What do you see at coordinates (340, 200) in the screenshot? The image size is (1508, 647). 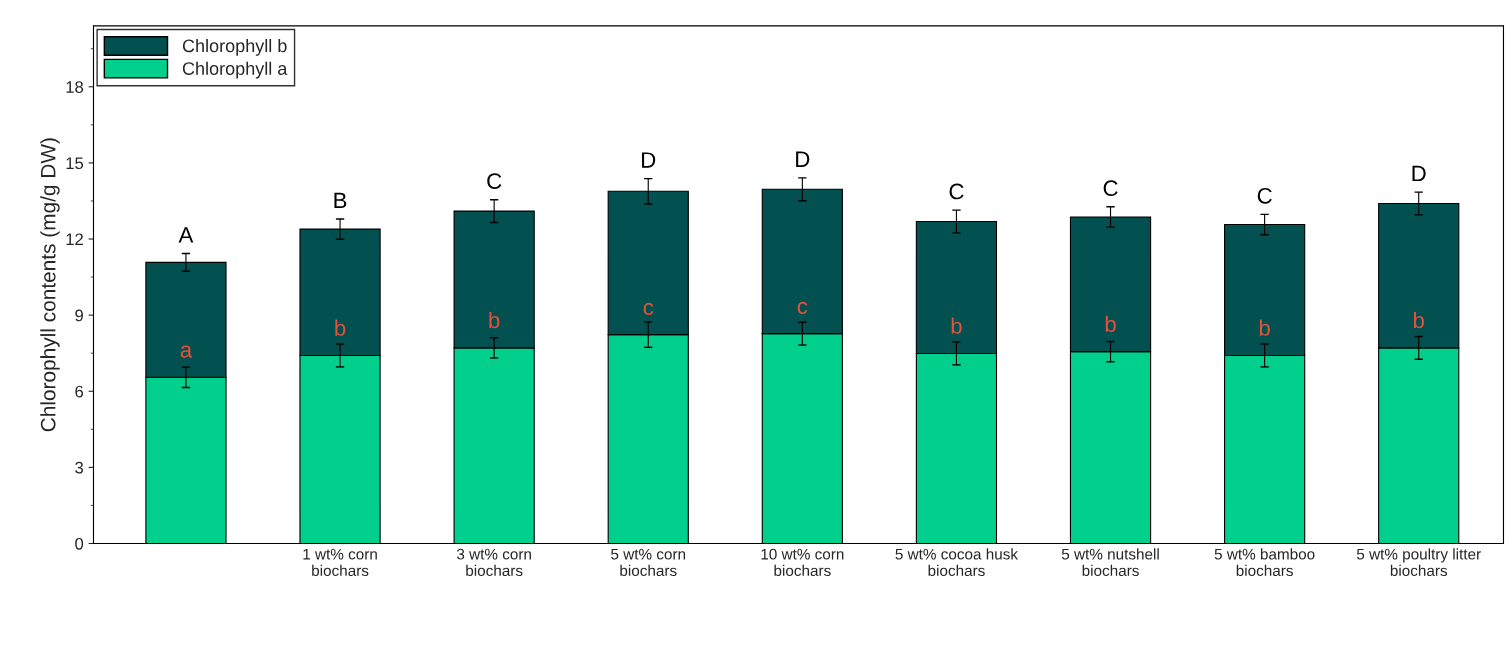 I see `annotation: B` at bounding box center [340, 200].